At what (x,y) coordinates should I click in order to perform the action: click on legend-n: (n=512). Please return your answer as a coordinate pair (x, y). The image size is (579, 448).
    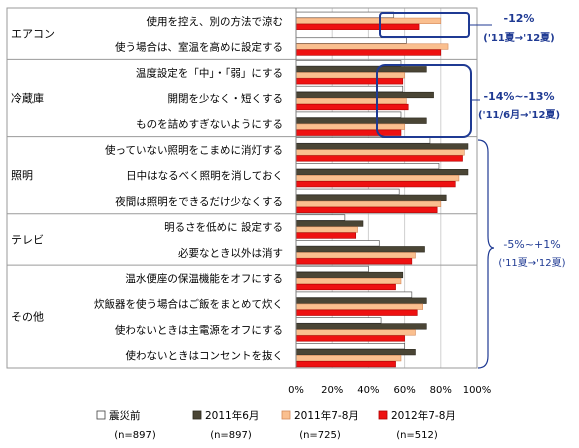
    Looking at the image, I should click on (417, 435).